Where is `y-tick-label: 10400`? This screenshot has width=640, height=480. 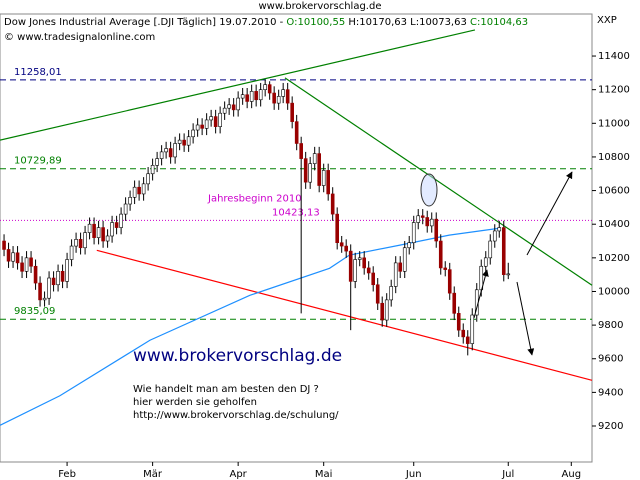
y-tick-label: 10400 is located at coordinates (614, 224).